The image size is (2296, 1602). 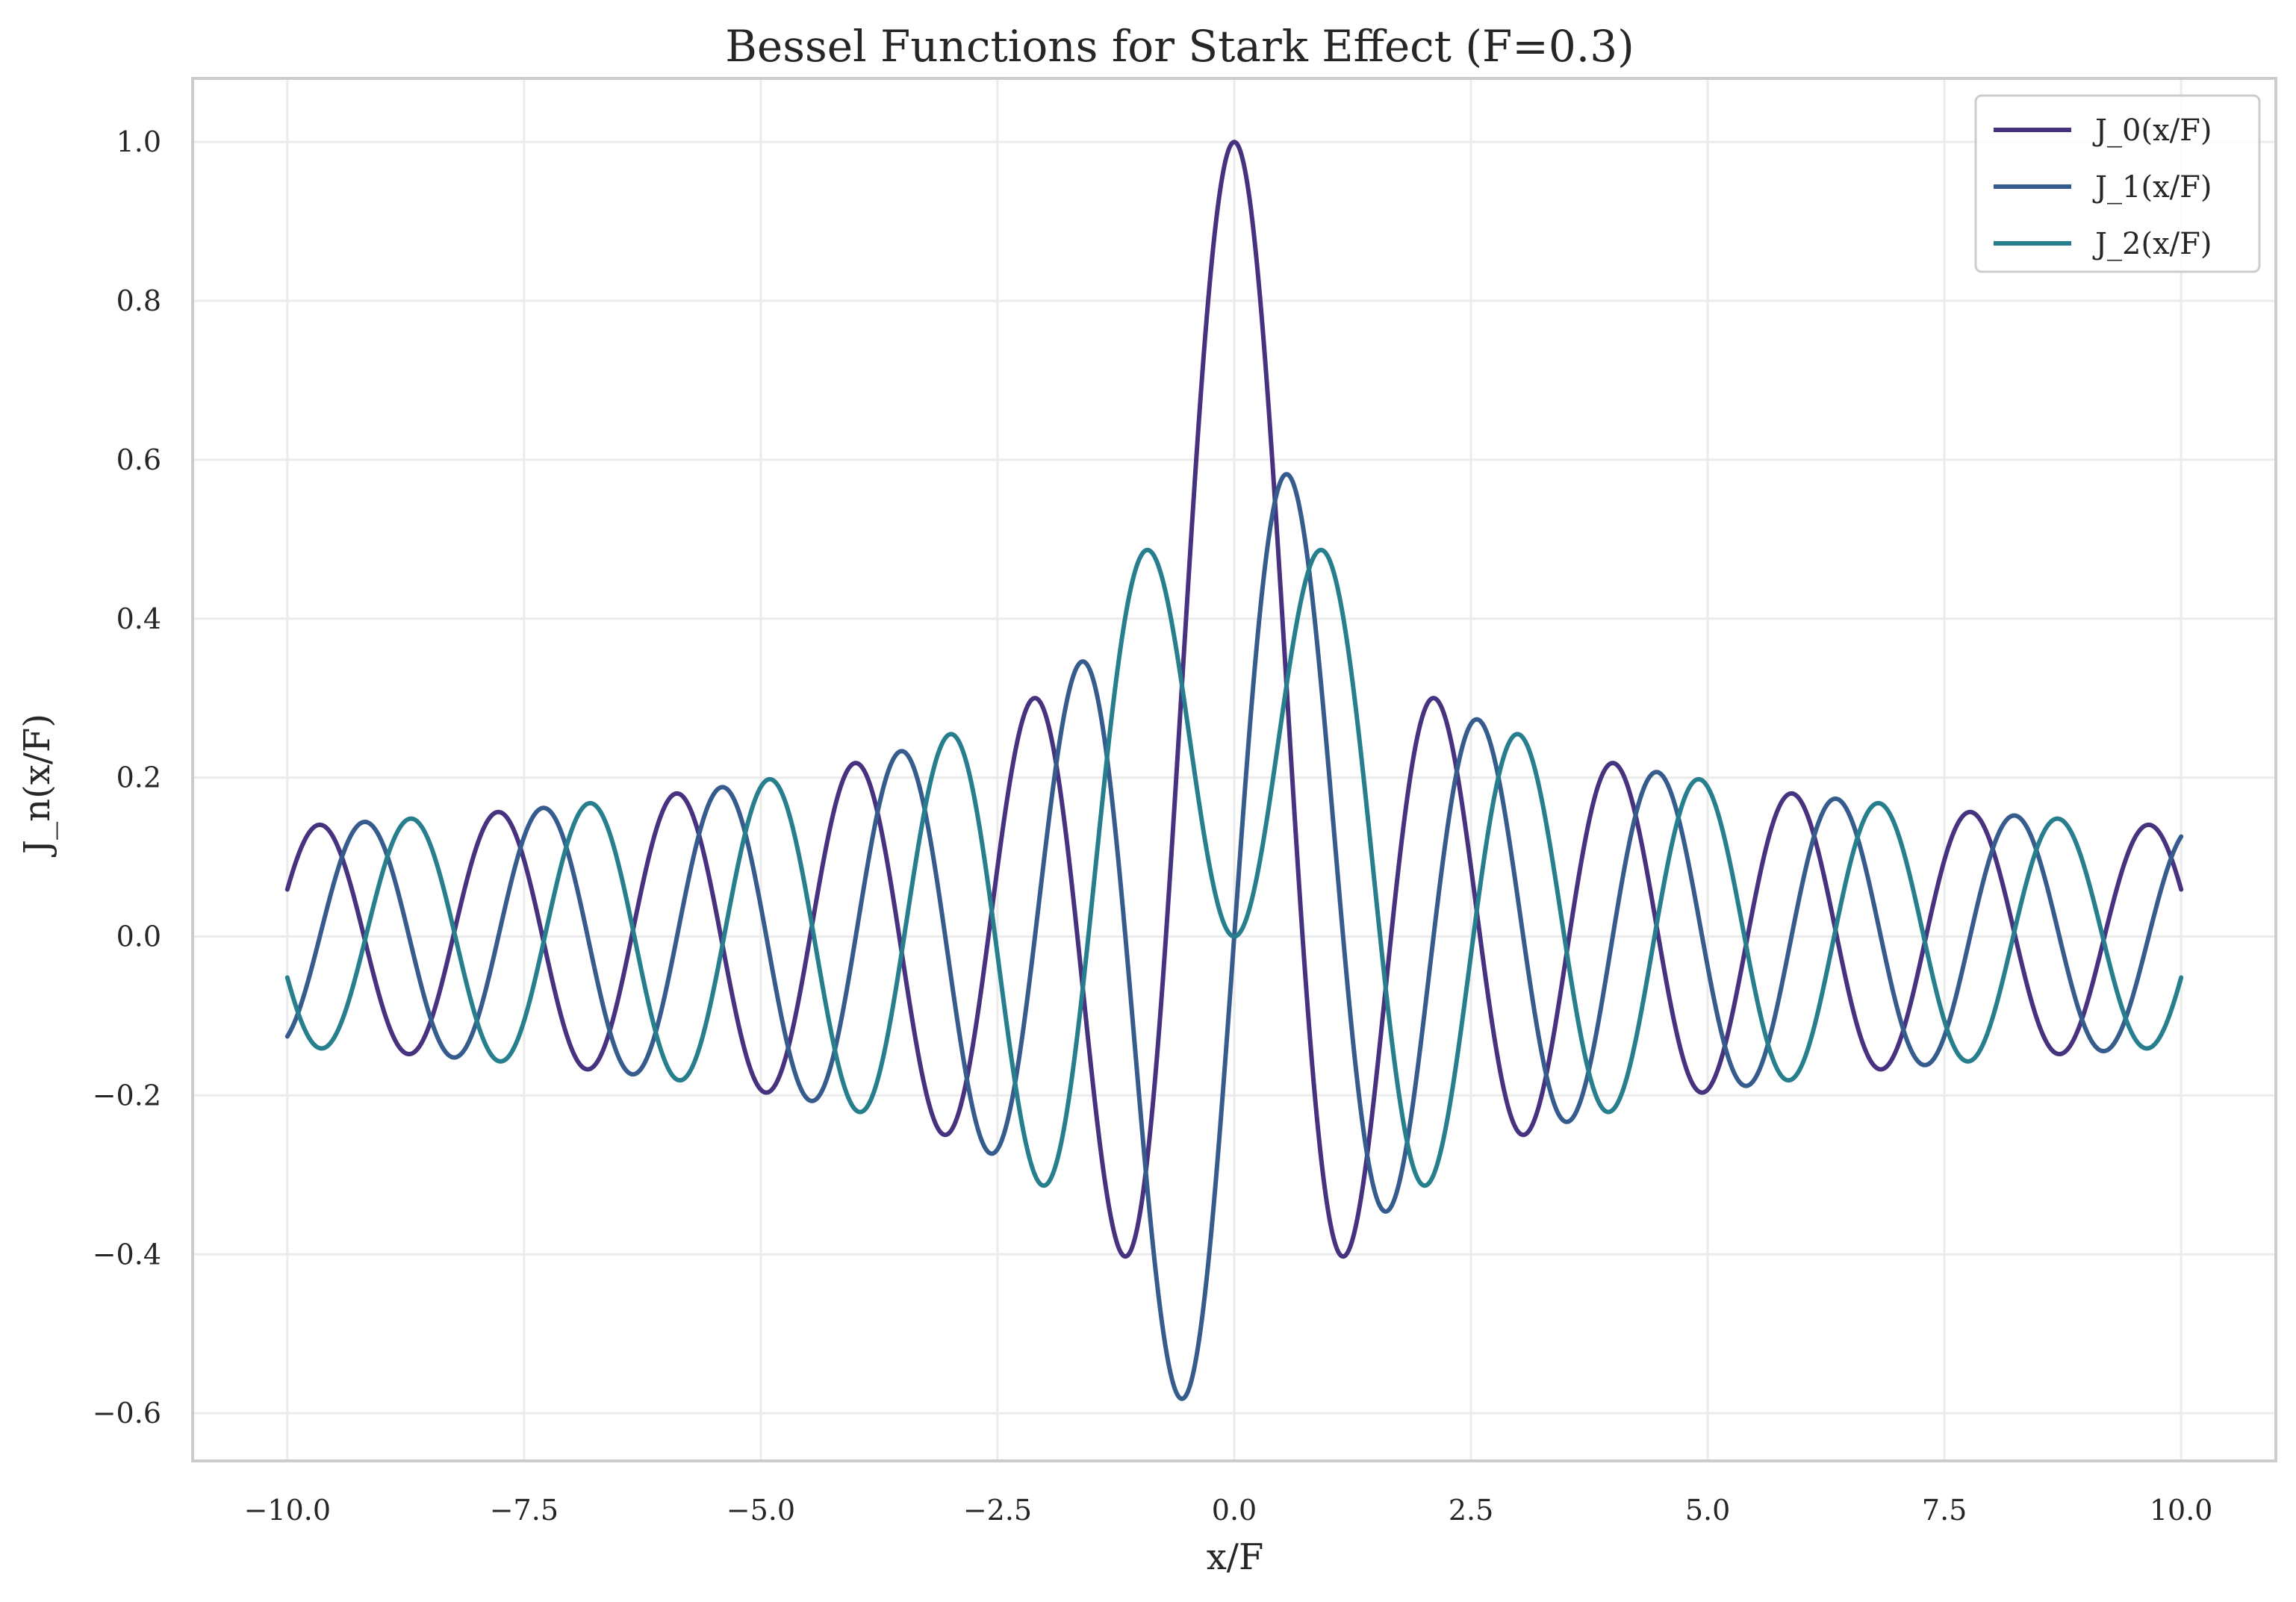 What do you see at coordinates (761, 1510) in the screenshot?
I see `x-tick-label: −5.0` at bounding box center [761, 1510].